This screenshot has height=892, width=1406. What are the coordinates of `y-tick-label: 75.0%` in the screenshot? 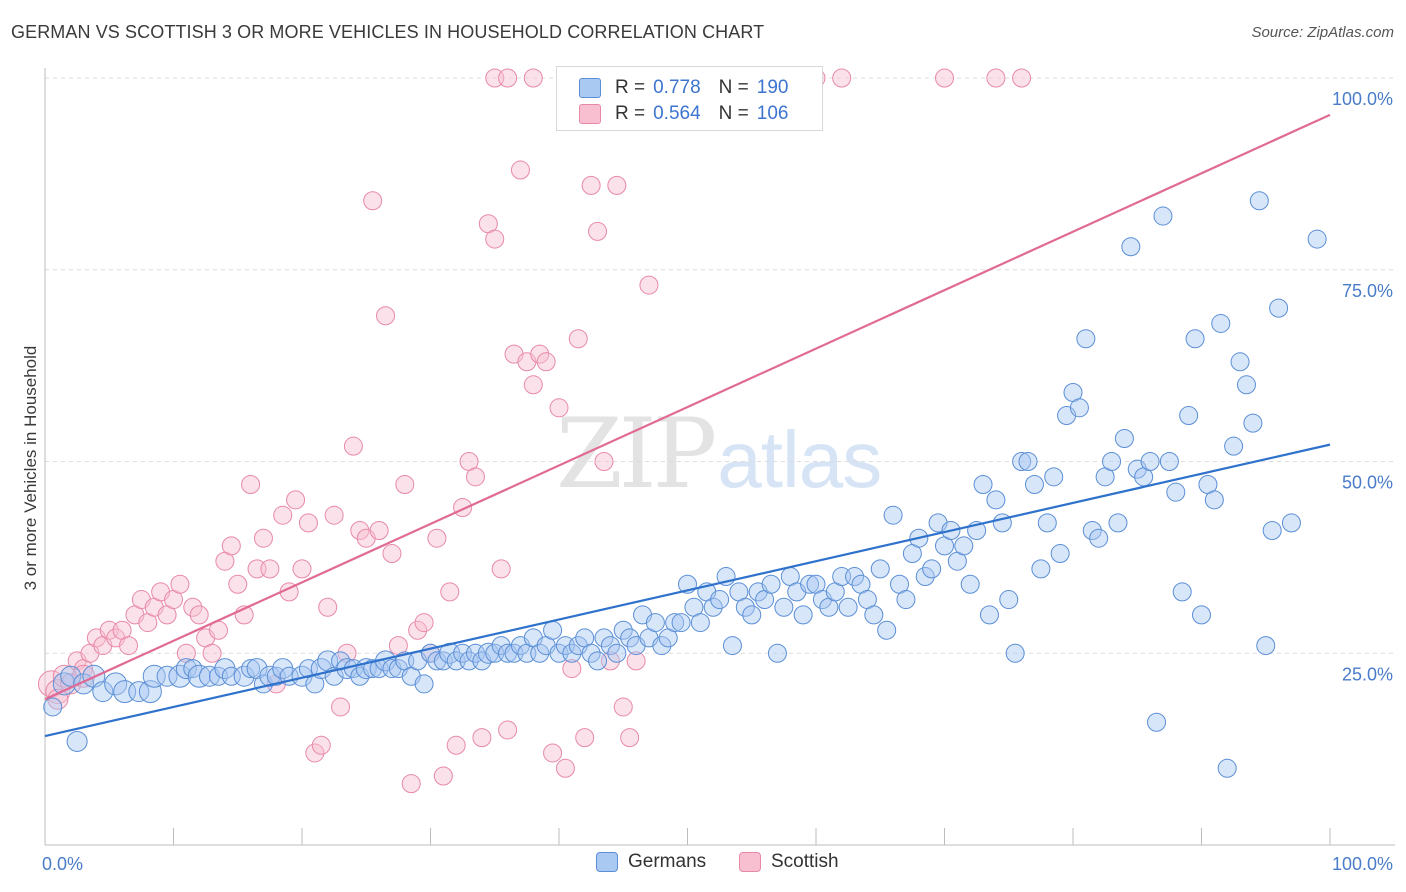 It's located at (1367, 291).